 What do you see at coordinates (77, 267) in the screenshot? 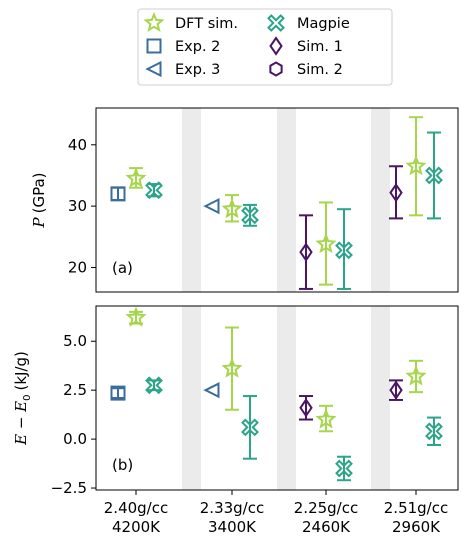
I see `panel-a-ytick-label: 20` at bounding box center [77, 267].